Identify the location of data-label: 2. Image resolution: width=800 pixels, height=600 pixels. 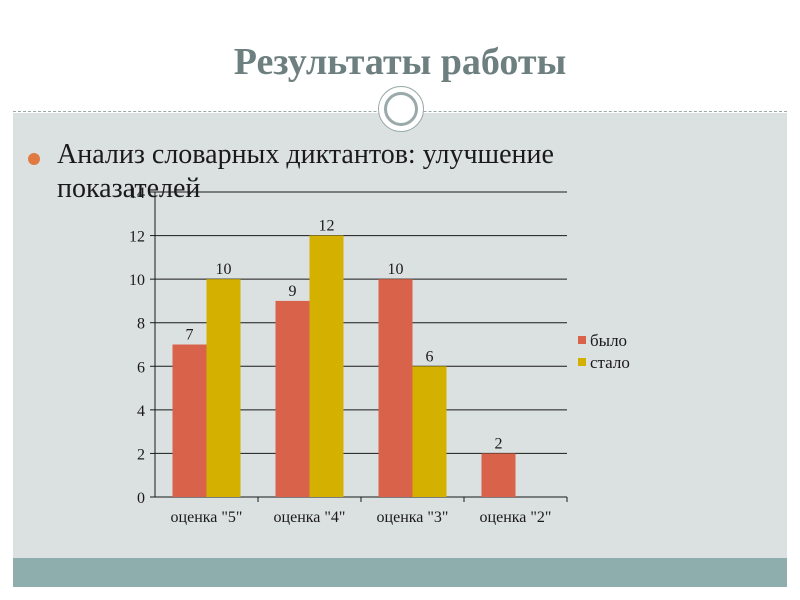
(499, 443).